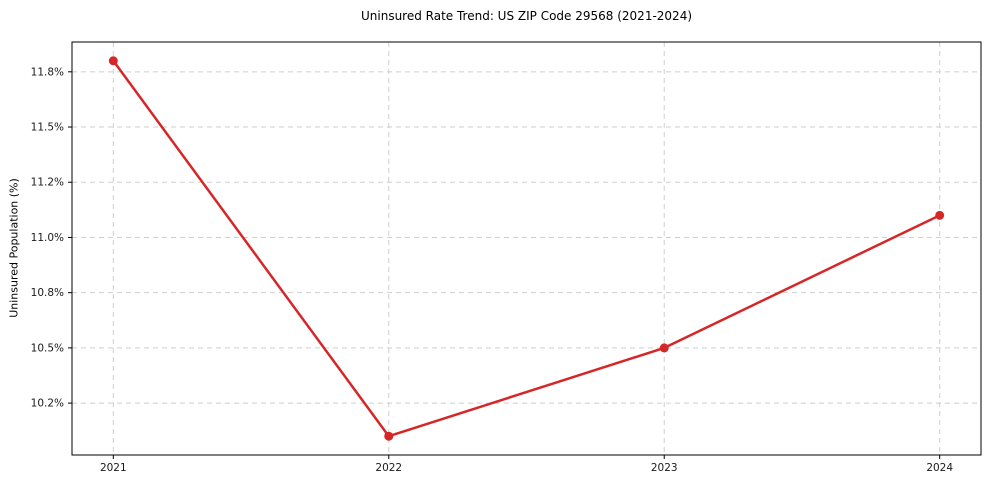  I want to click on y-axis-label: Uninsured Population (%), so click(14, 248).